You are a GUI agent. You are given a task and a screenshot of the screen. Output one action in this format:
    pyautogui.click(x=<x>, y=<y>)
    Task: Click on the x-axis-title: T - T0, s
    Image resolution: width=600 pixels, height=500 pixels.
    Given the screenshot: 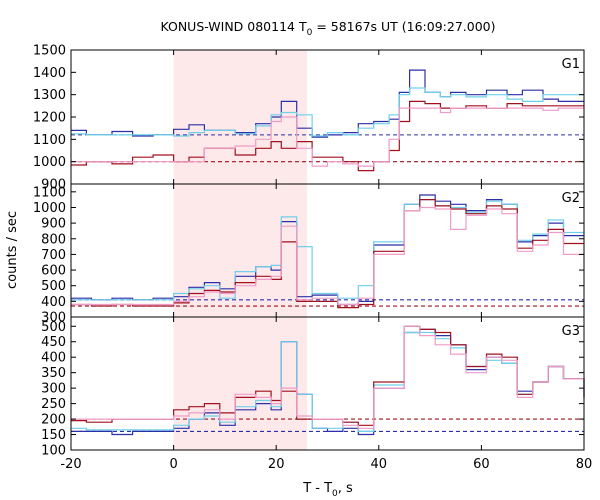 What is the action you would take?
    pyautogui.click(x=327, y=490)
    